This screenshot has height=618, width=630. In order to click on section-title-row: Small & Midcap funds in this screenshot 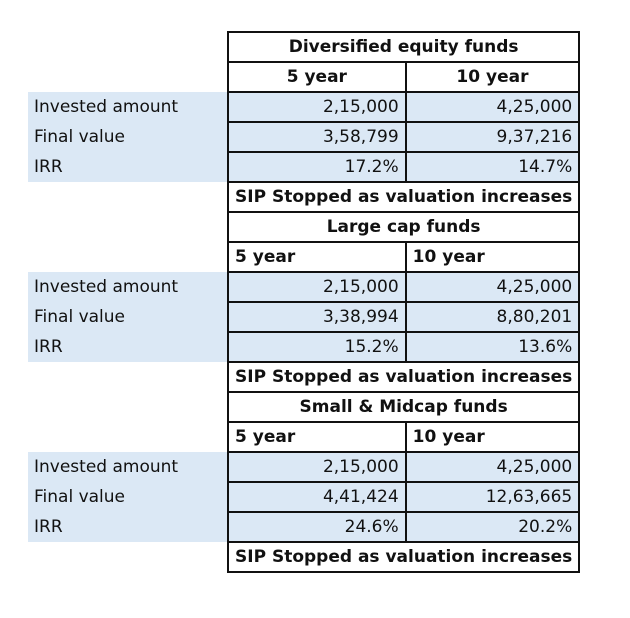, I will do `click(304, 407)`.